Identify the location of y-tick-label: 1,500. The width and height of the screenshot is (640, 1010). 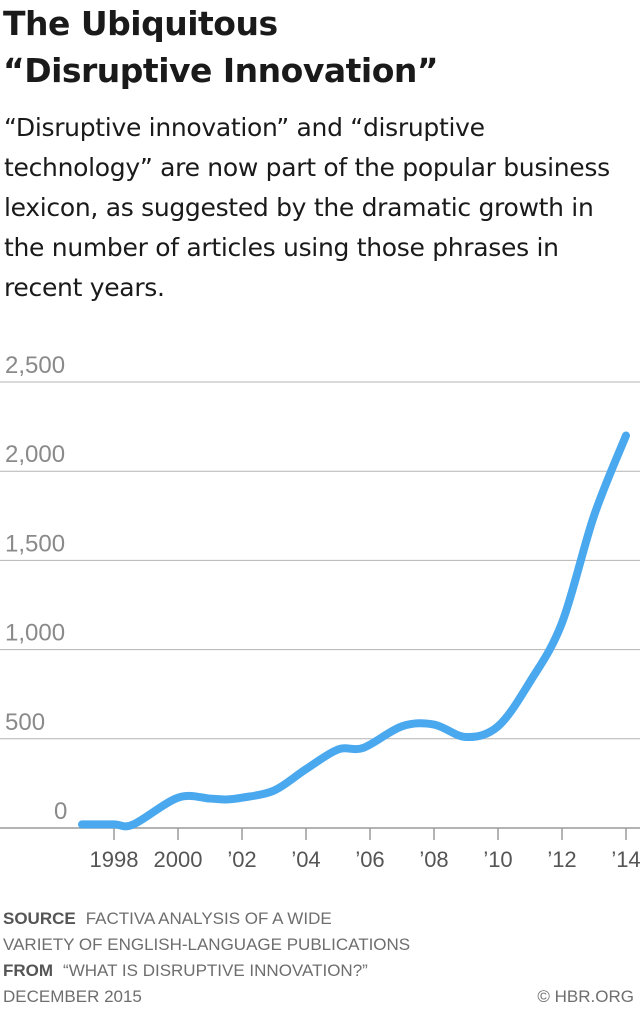
(35, 543).